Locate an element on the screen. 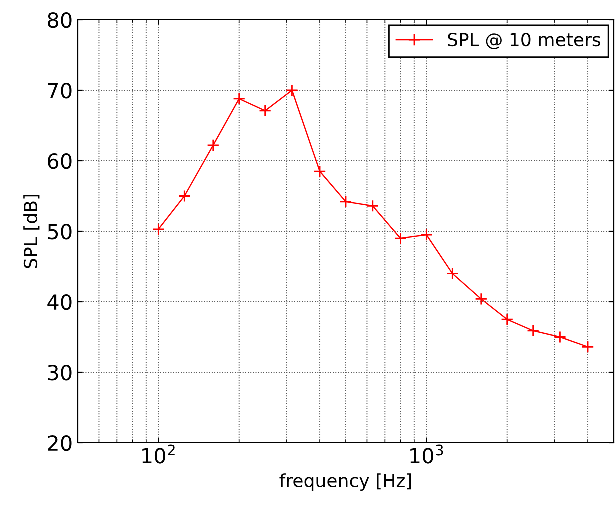 The height and width of the screenshot is (512, 615). y-tick-label: 40 is located at coordinates (60, 302).